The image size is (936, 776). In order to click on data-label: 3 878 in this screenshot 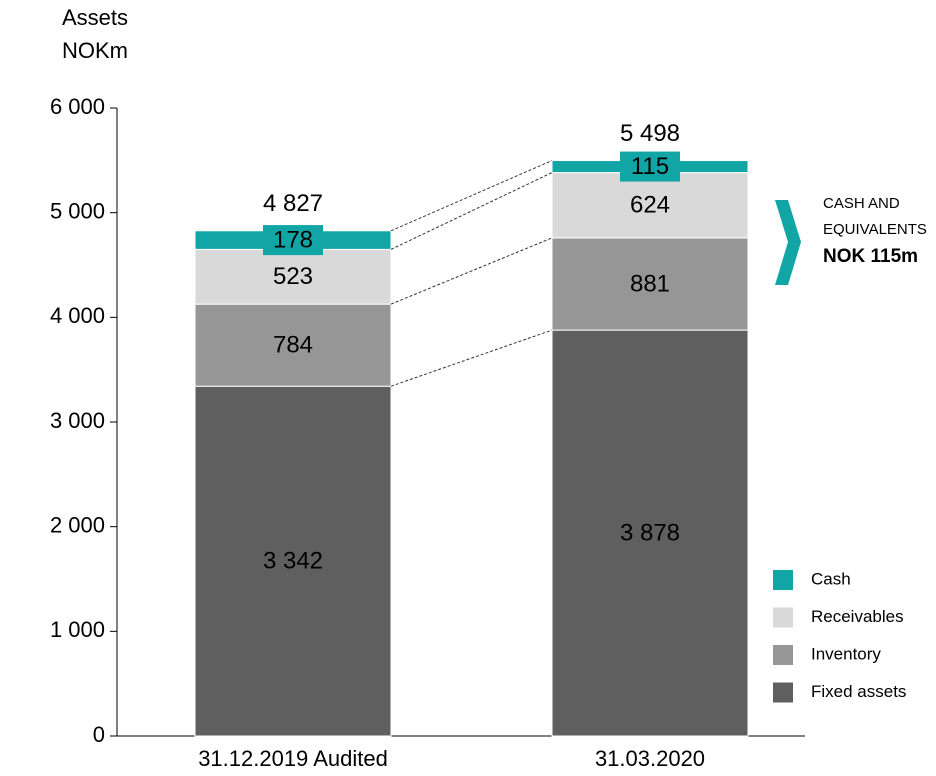, I will do `click(650, 532)`.